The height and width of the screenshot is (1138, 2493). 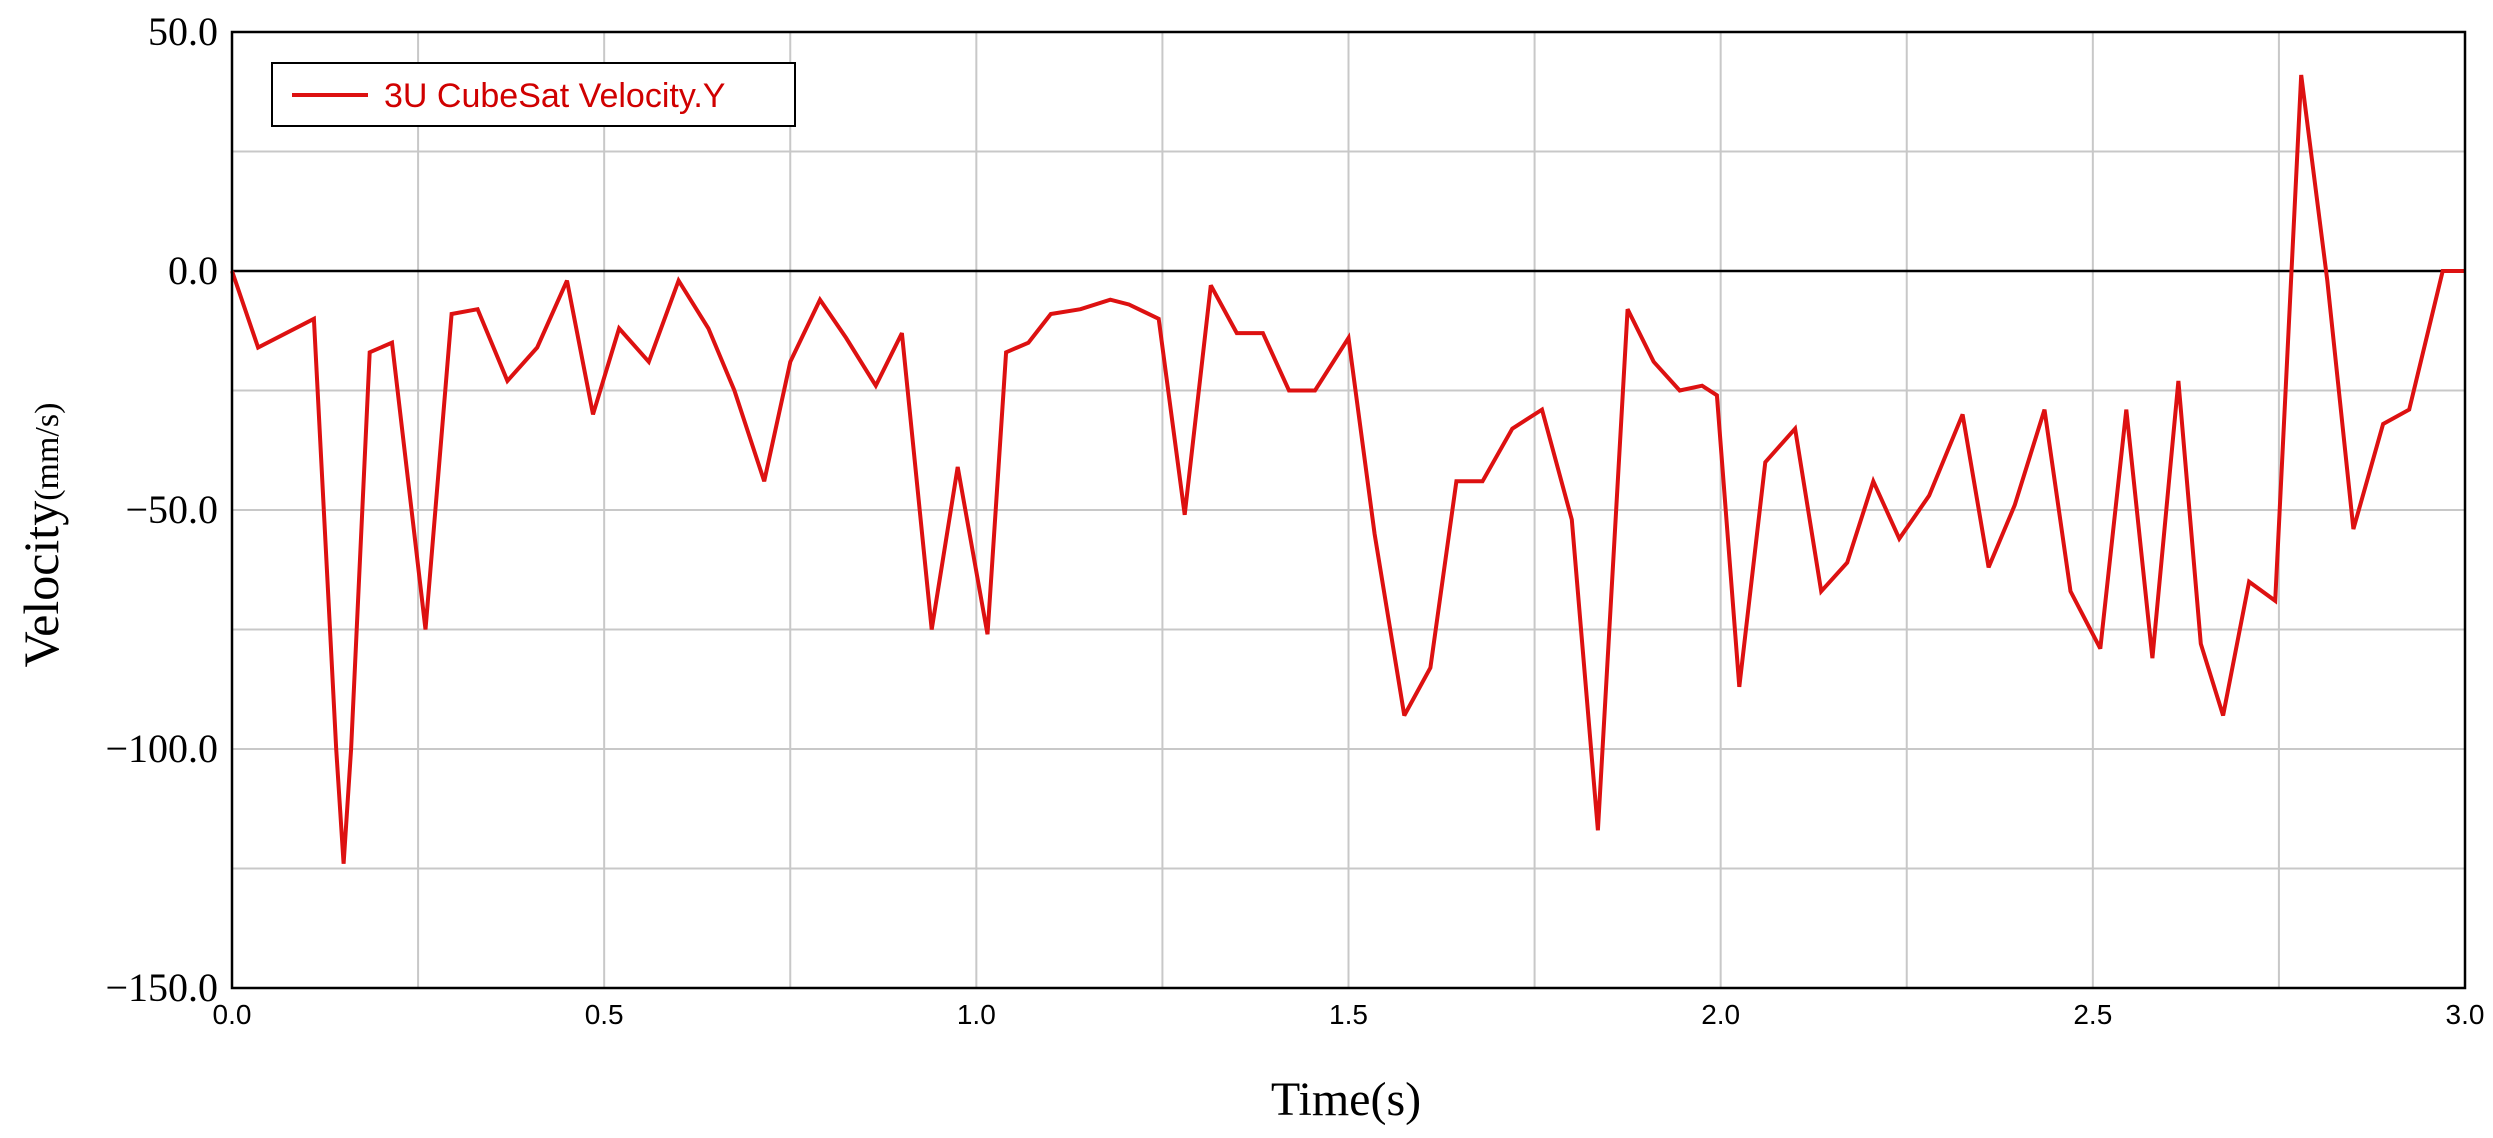 I want to click on x-axis-title: Time(s), so click(x=1346, y=1099).